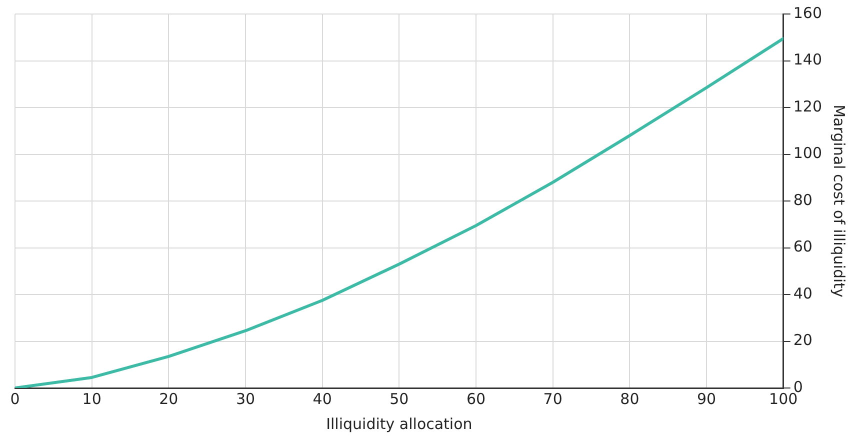 The height and width of the screenshot is (442, 859). What do you see at coordinates (552, 399) in the screenshot?
I see `x-tick-label: 70` at bounding box center [552, 399].